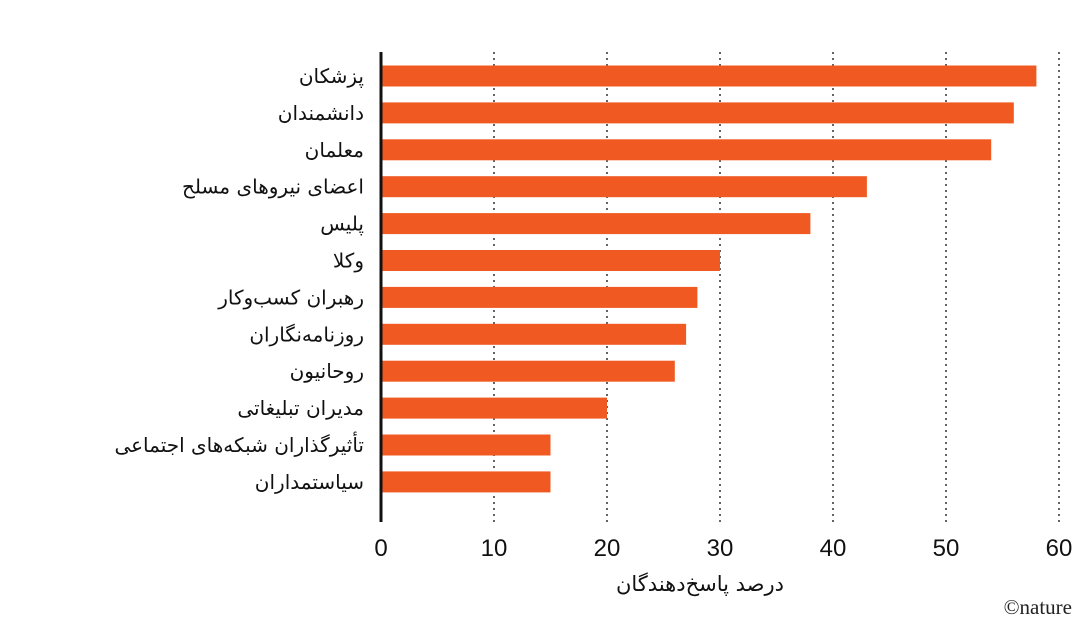 This screenshot has height=633, width=1080. What do you see at coordinates (239, 444) in the screenshot?
I see `category-label-10: تأثیرگذاران شبکه‌های اجتماعی` at bounding box center [239, 444].